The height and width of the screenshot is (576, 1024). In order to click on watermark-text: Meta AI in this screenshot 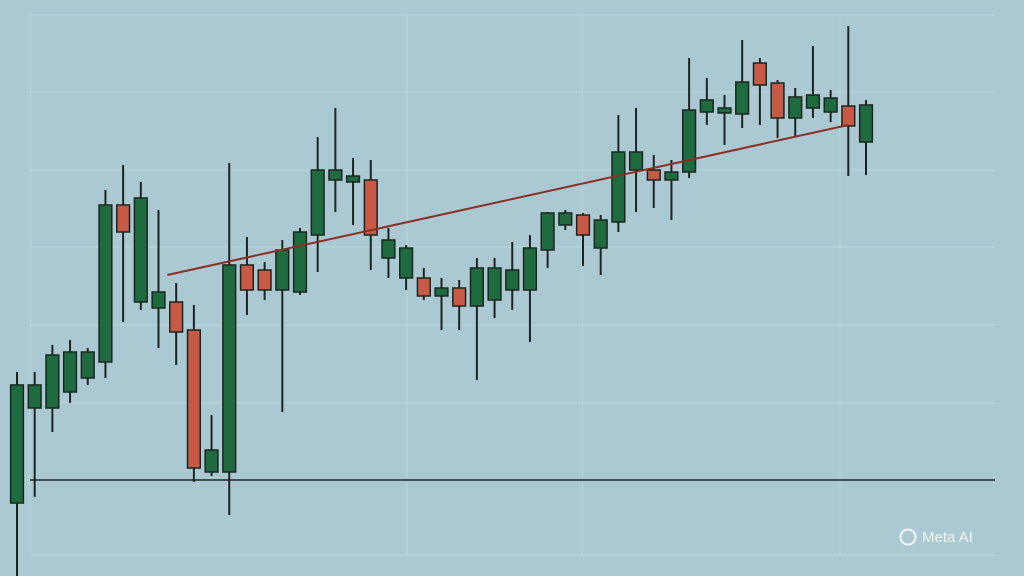, I will do `click(947, 537)`.